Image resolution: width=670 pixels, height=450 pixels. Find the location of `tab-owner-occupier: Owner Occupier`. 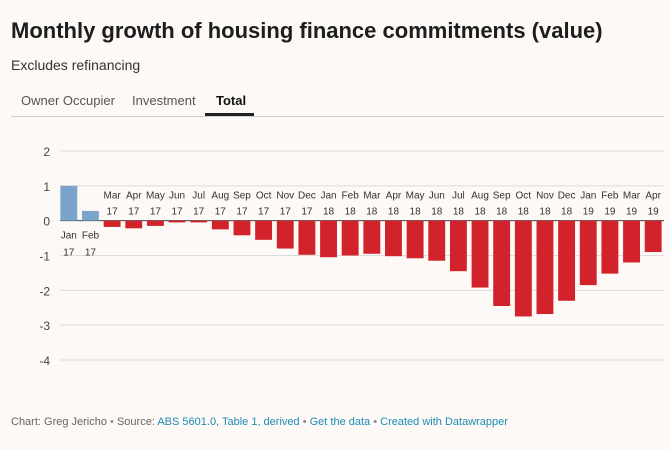

tab-owner-occupier: Owner Occupier is located at coordinates (68, 100).